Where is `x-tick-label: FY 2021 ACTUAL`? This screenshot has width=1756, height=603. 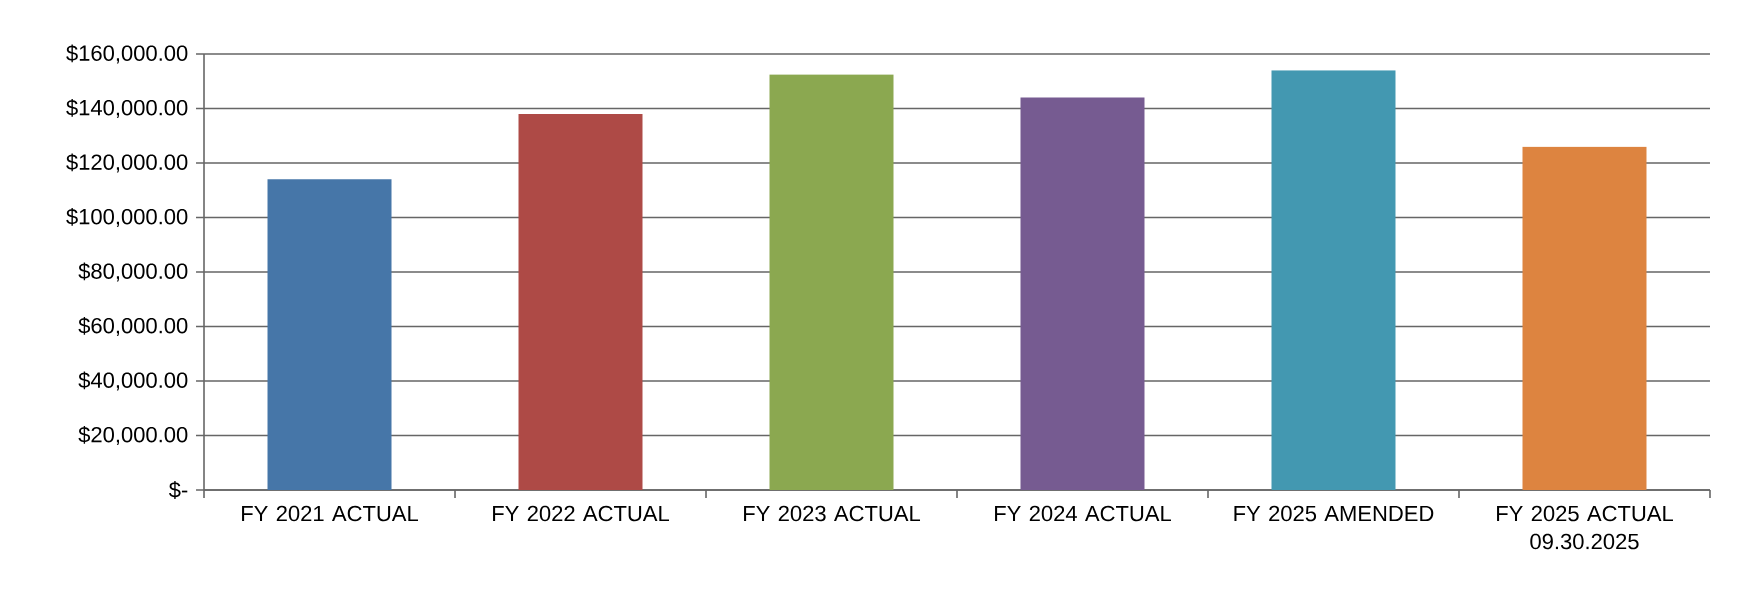 x-tick-label: FY 2021 ACTUAL is located at coordinates (330, 513).